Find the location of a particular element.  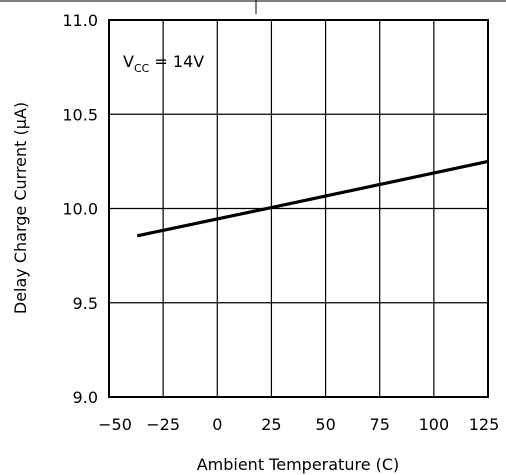

x-tick-label: −25 is located at coordinates (163, 424).